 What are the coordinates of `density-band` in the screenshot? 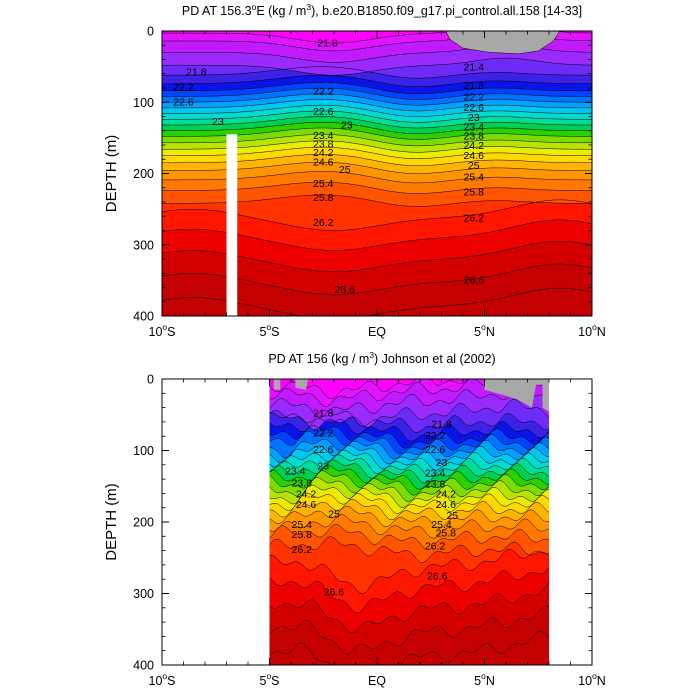 It's located at (409, 389).